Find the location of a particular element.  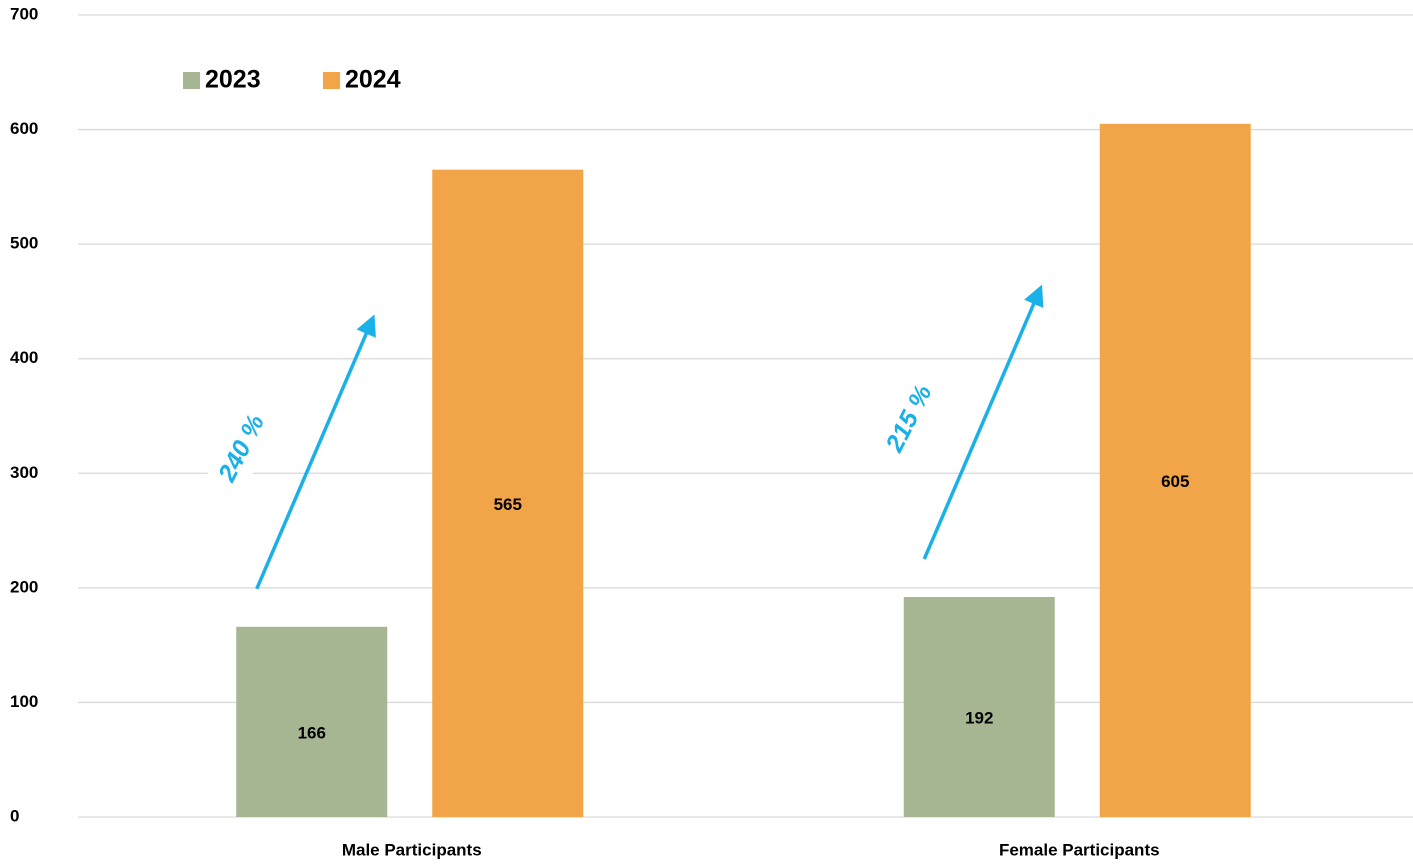

legend-label: 2023 is located at coordinates (233, 80).